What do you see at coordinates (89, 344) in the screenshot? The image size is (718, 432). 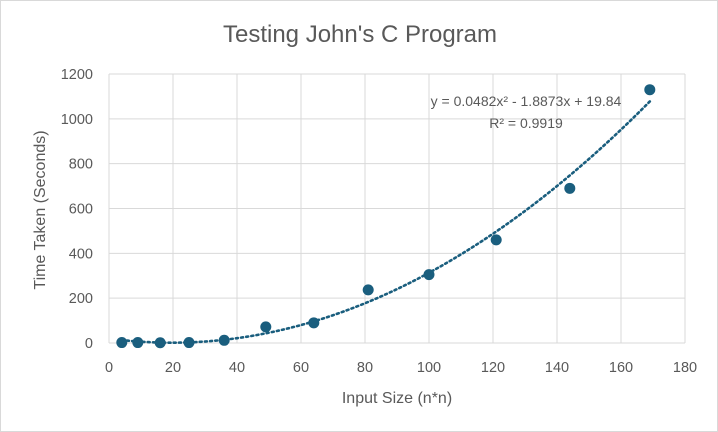 I see `y-tick-label: 0` at bounding box center [89, 344].